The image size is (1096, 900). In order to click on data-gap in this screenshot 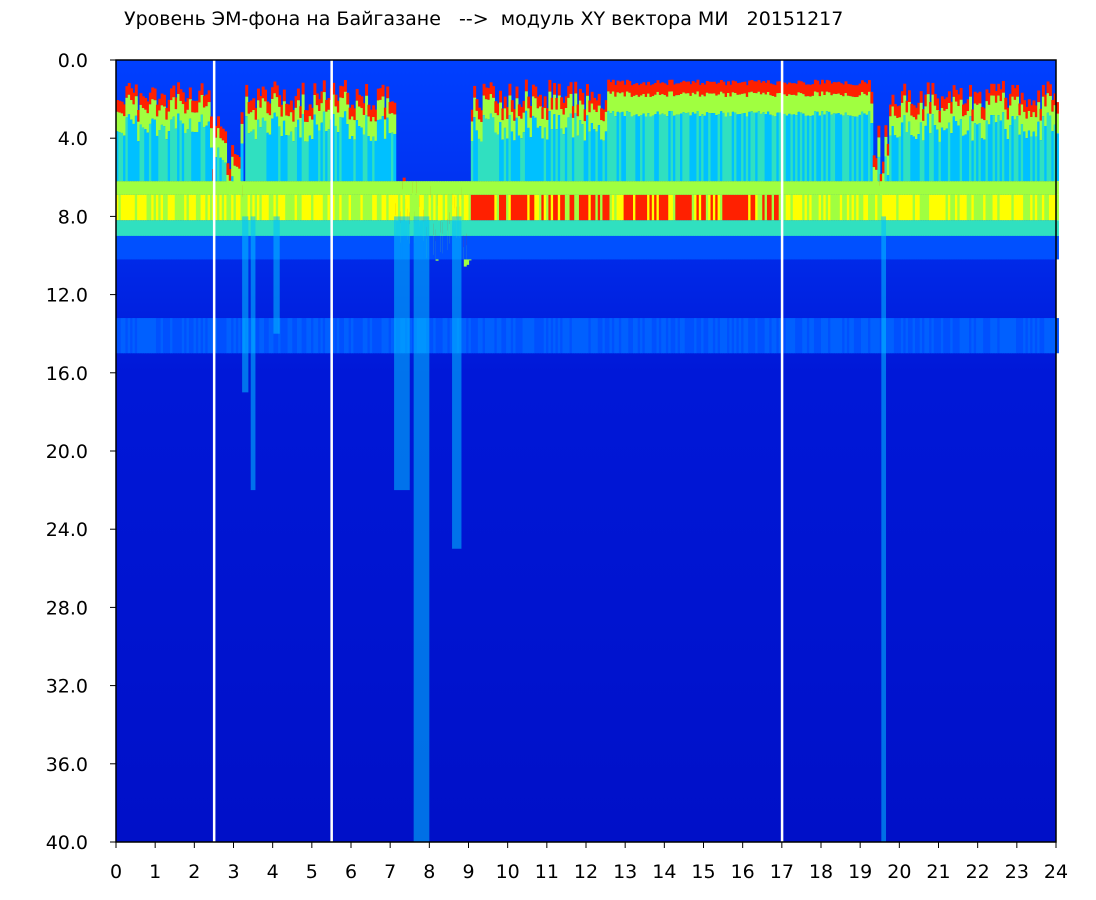, I will do `click(331, 451)`.